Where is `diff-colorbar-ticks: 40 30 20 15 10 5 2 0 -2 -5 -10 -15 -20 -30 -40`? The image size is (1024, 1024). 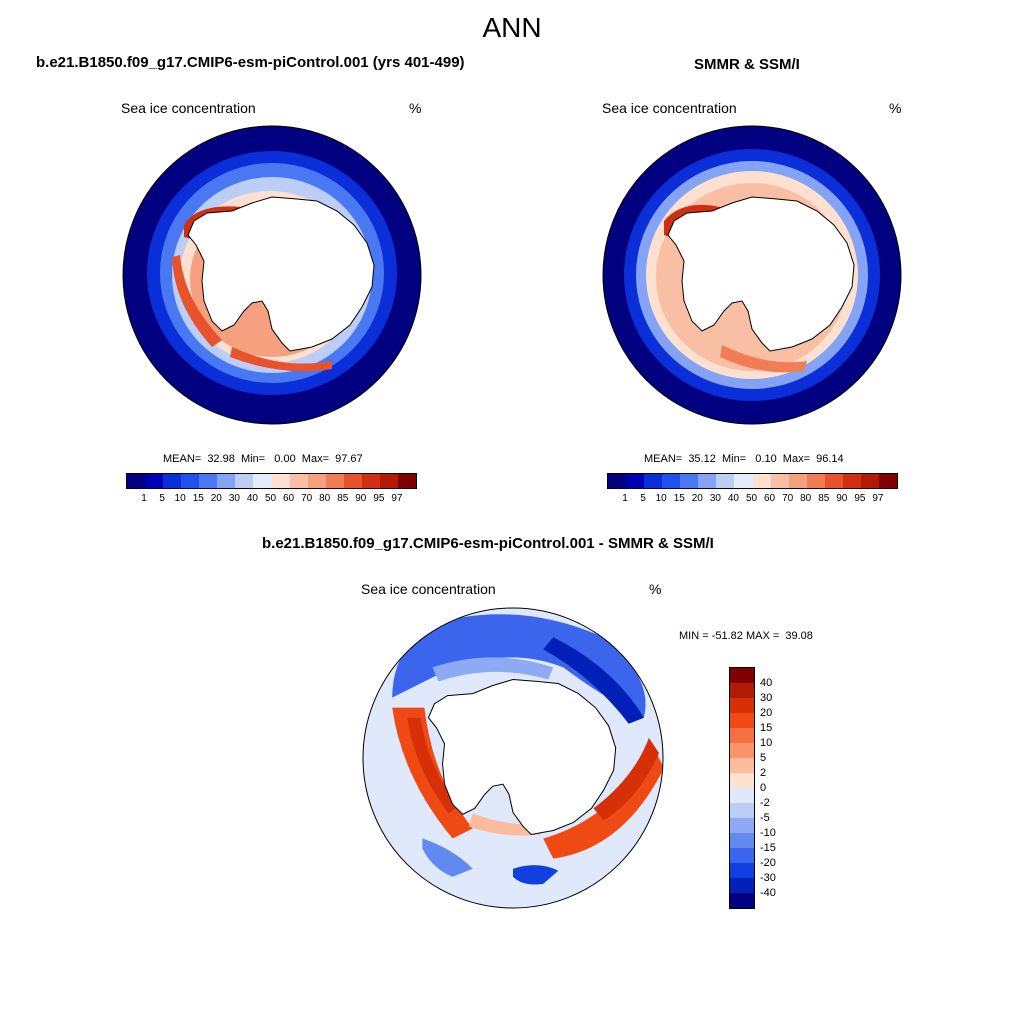
diff-colorbar-ticks: 40 30 20 15 10 5 2 0 -2 -5 -10 -15 -20 -30 -40 is located at coordinates (780, 788).